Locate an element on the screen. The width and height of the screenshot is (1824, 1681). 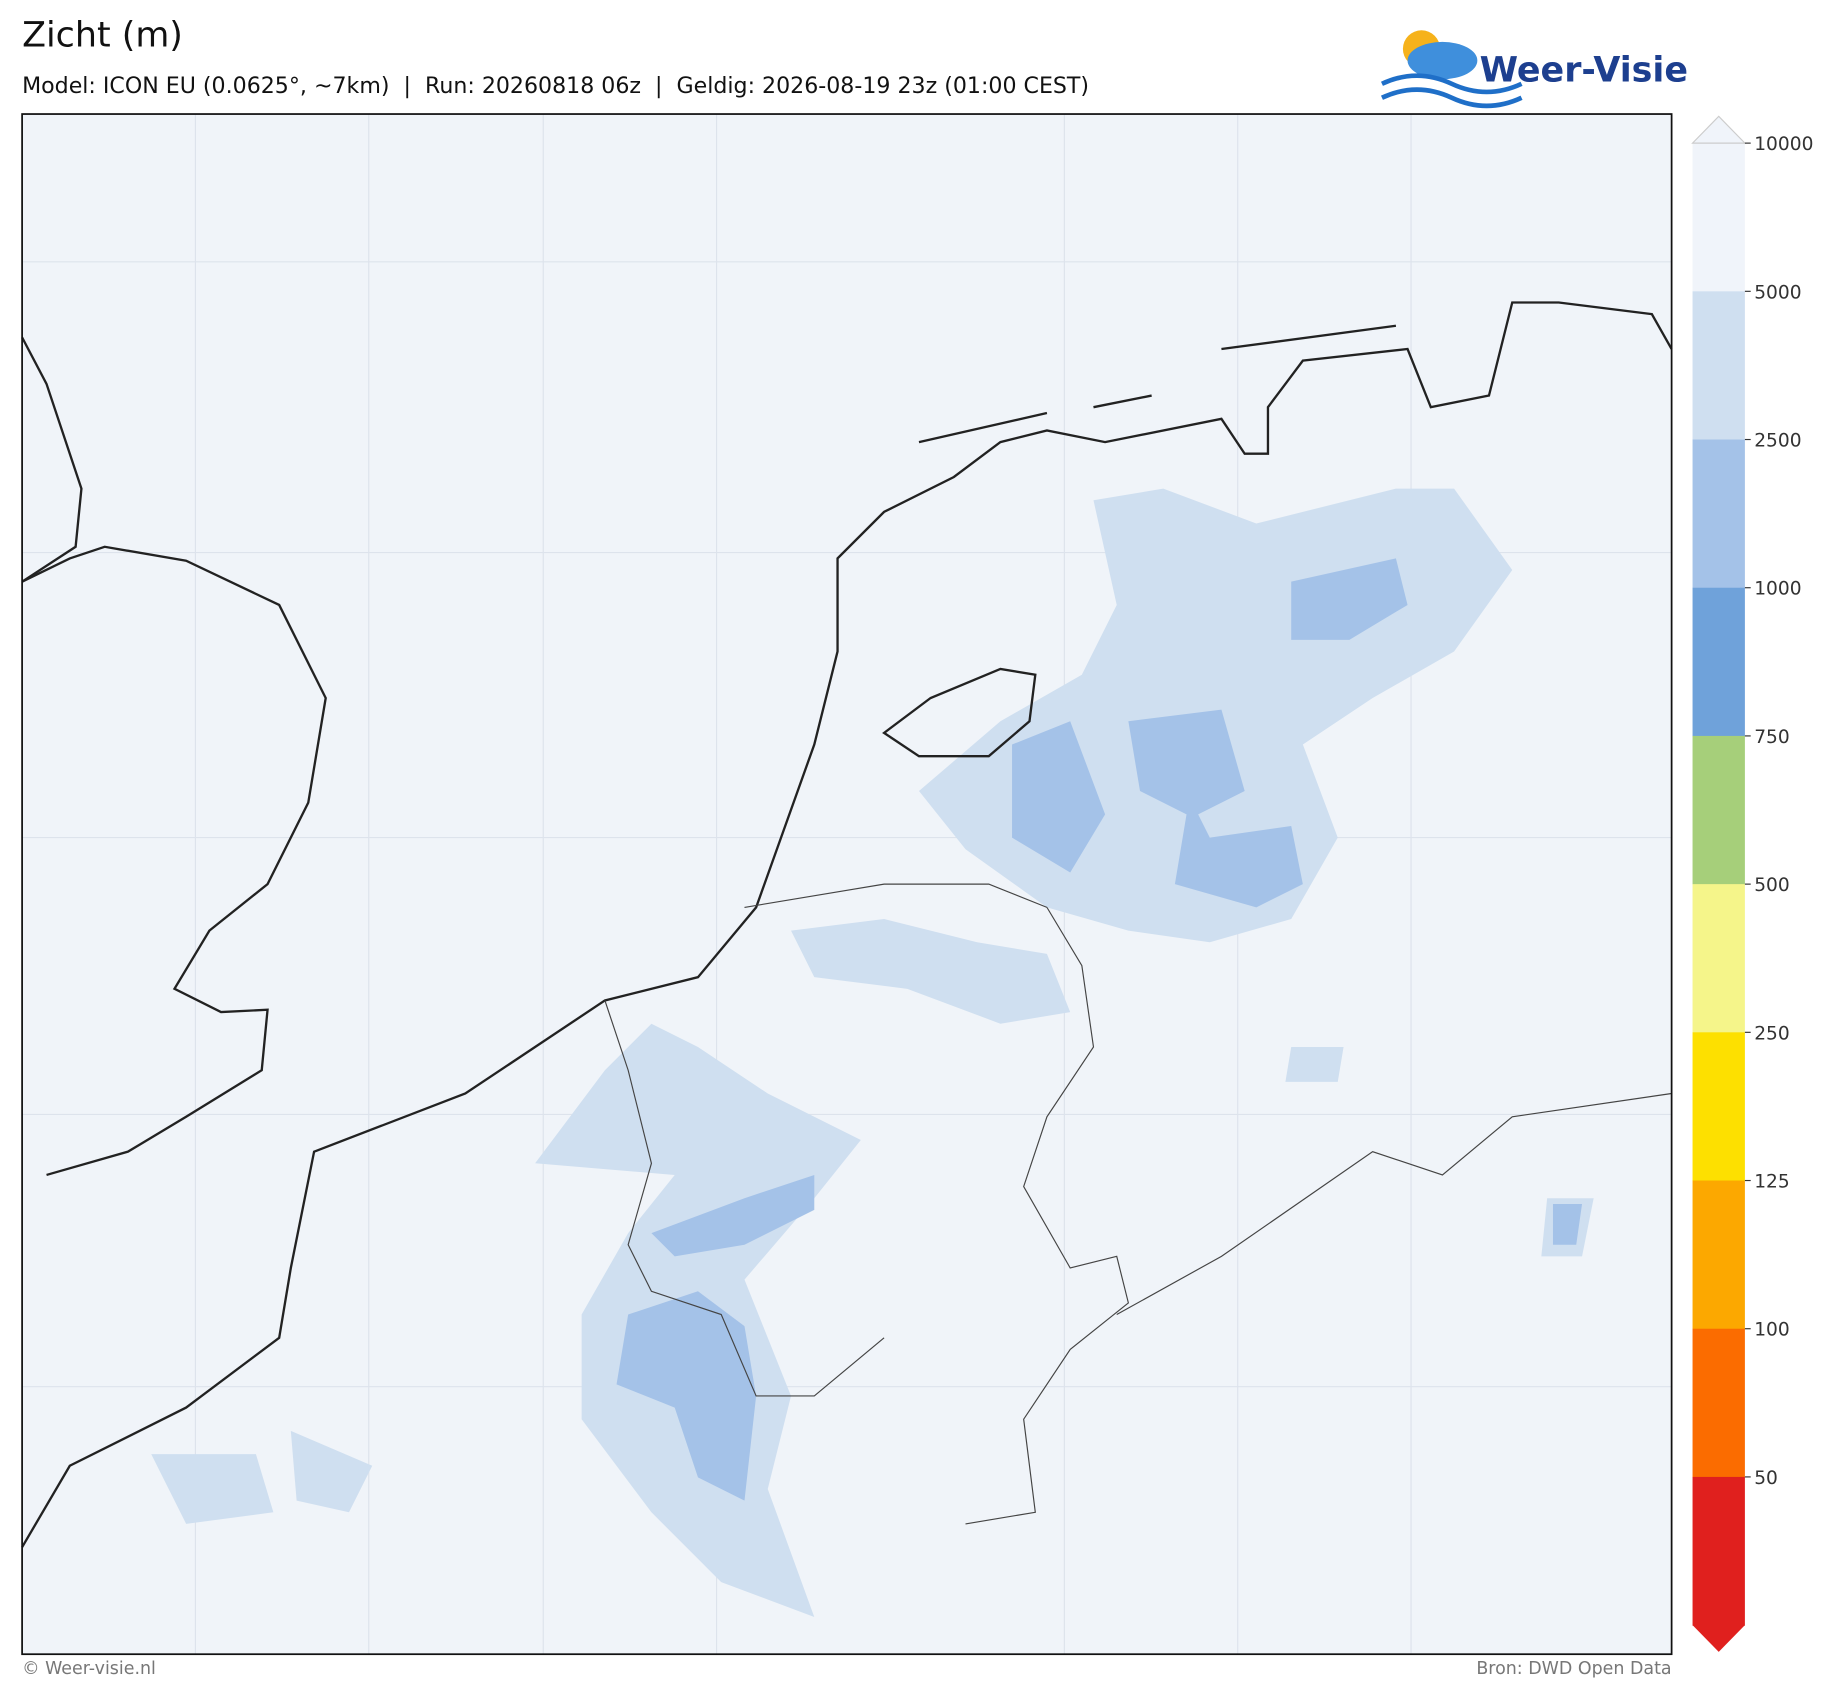
colorbar-tick-label: 250 is located at coordinates (1772, 1033).